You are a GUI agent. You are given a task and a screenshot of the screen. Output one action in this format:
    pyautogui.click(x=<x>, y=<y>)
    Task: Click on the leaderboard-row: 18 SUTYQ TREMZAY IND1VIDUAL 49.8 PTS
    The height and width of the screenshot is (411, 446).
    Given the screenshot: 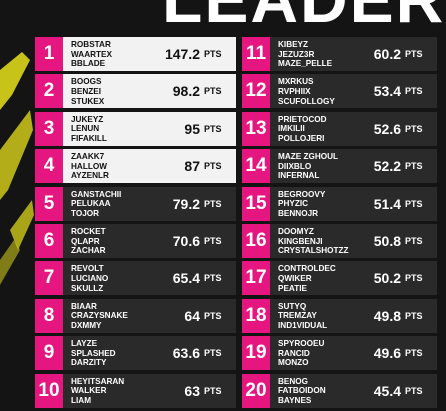 What is the action you would take?
    pyautogui.click(x=339, y=315)
    